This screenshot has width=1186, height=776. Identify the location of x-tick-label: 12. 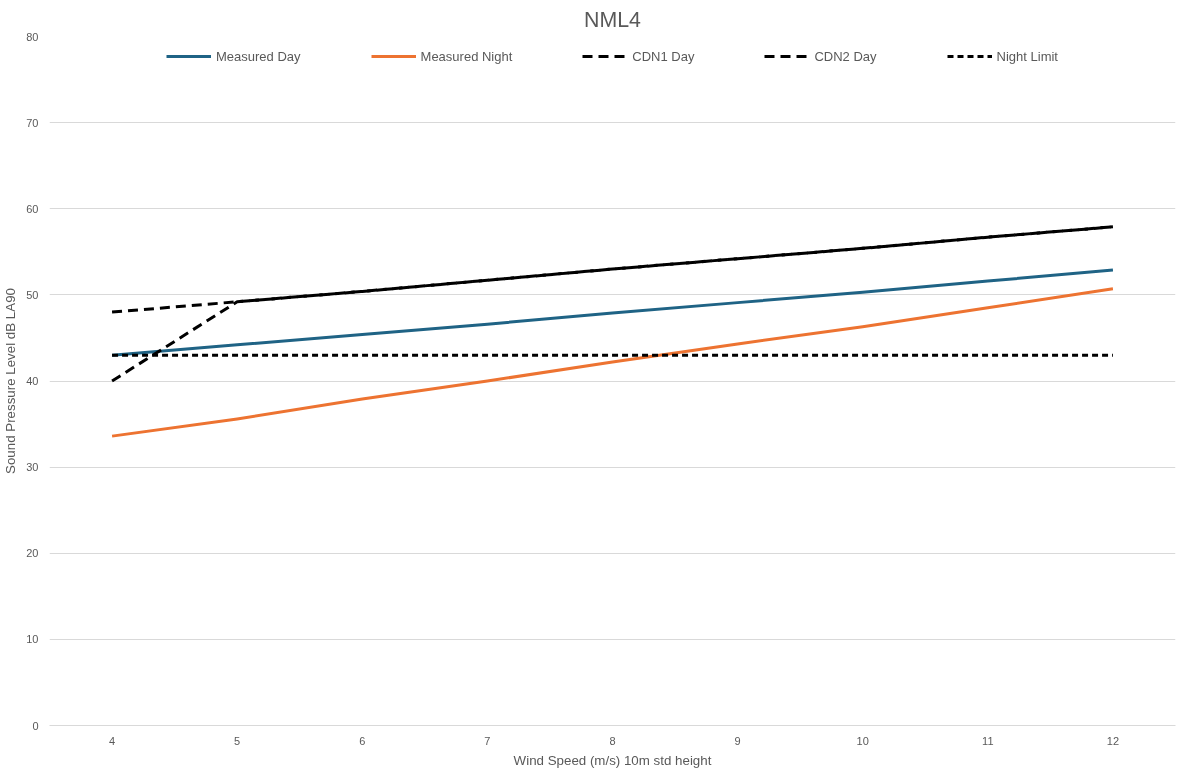
(1113, 740).